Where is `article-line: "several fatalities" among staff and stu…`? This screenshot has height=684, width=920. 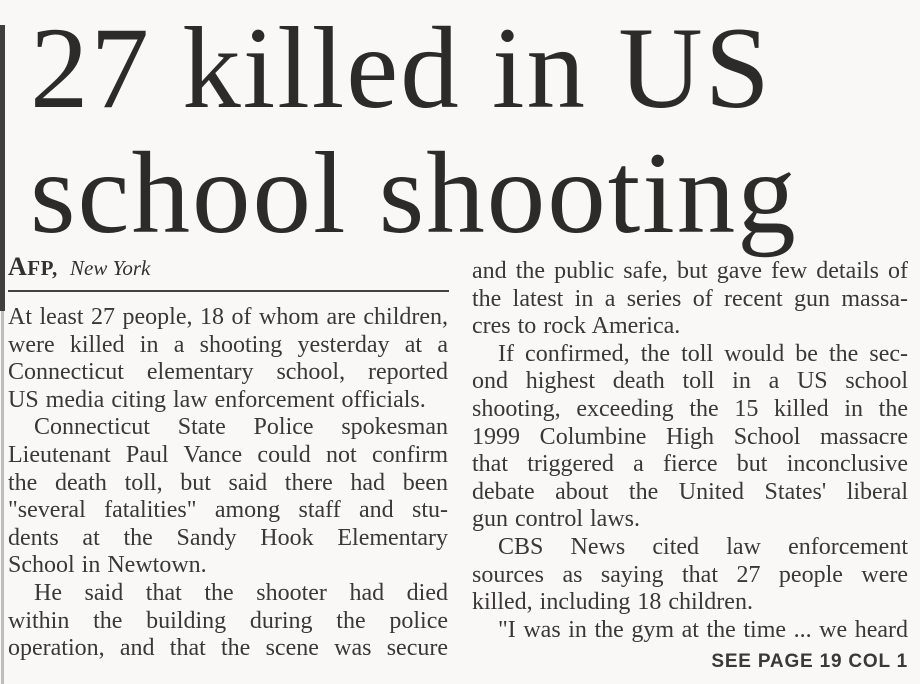
article-line: "several fatalities" among staff and stu… is located at coordinates (228, 510).